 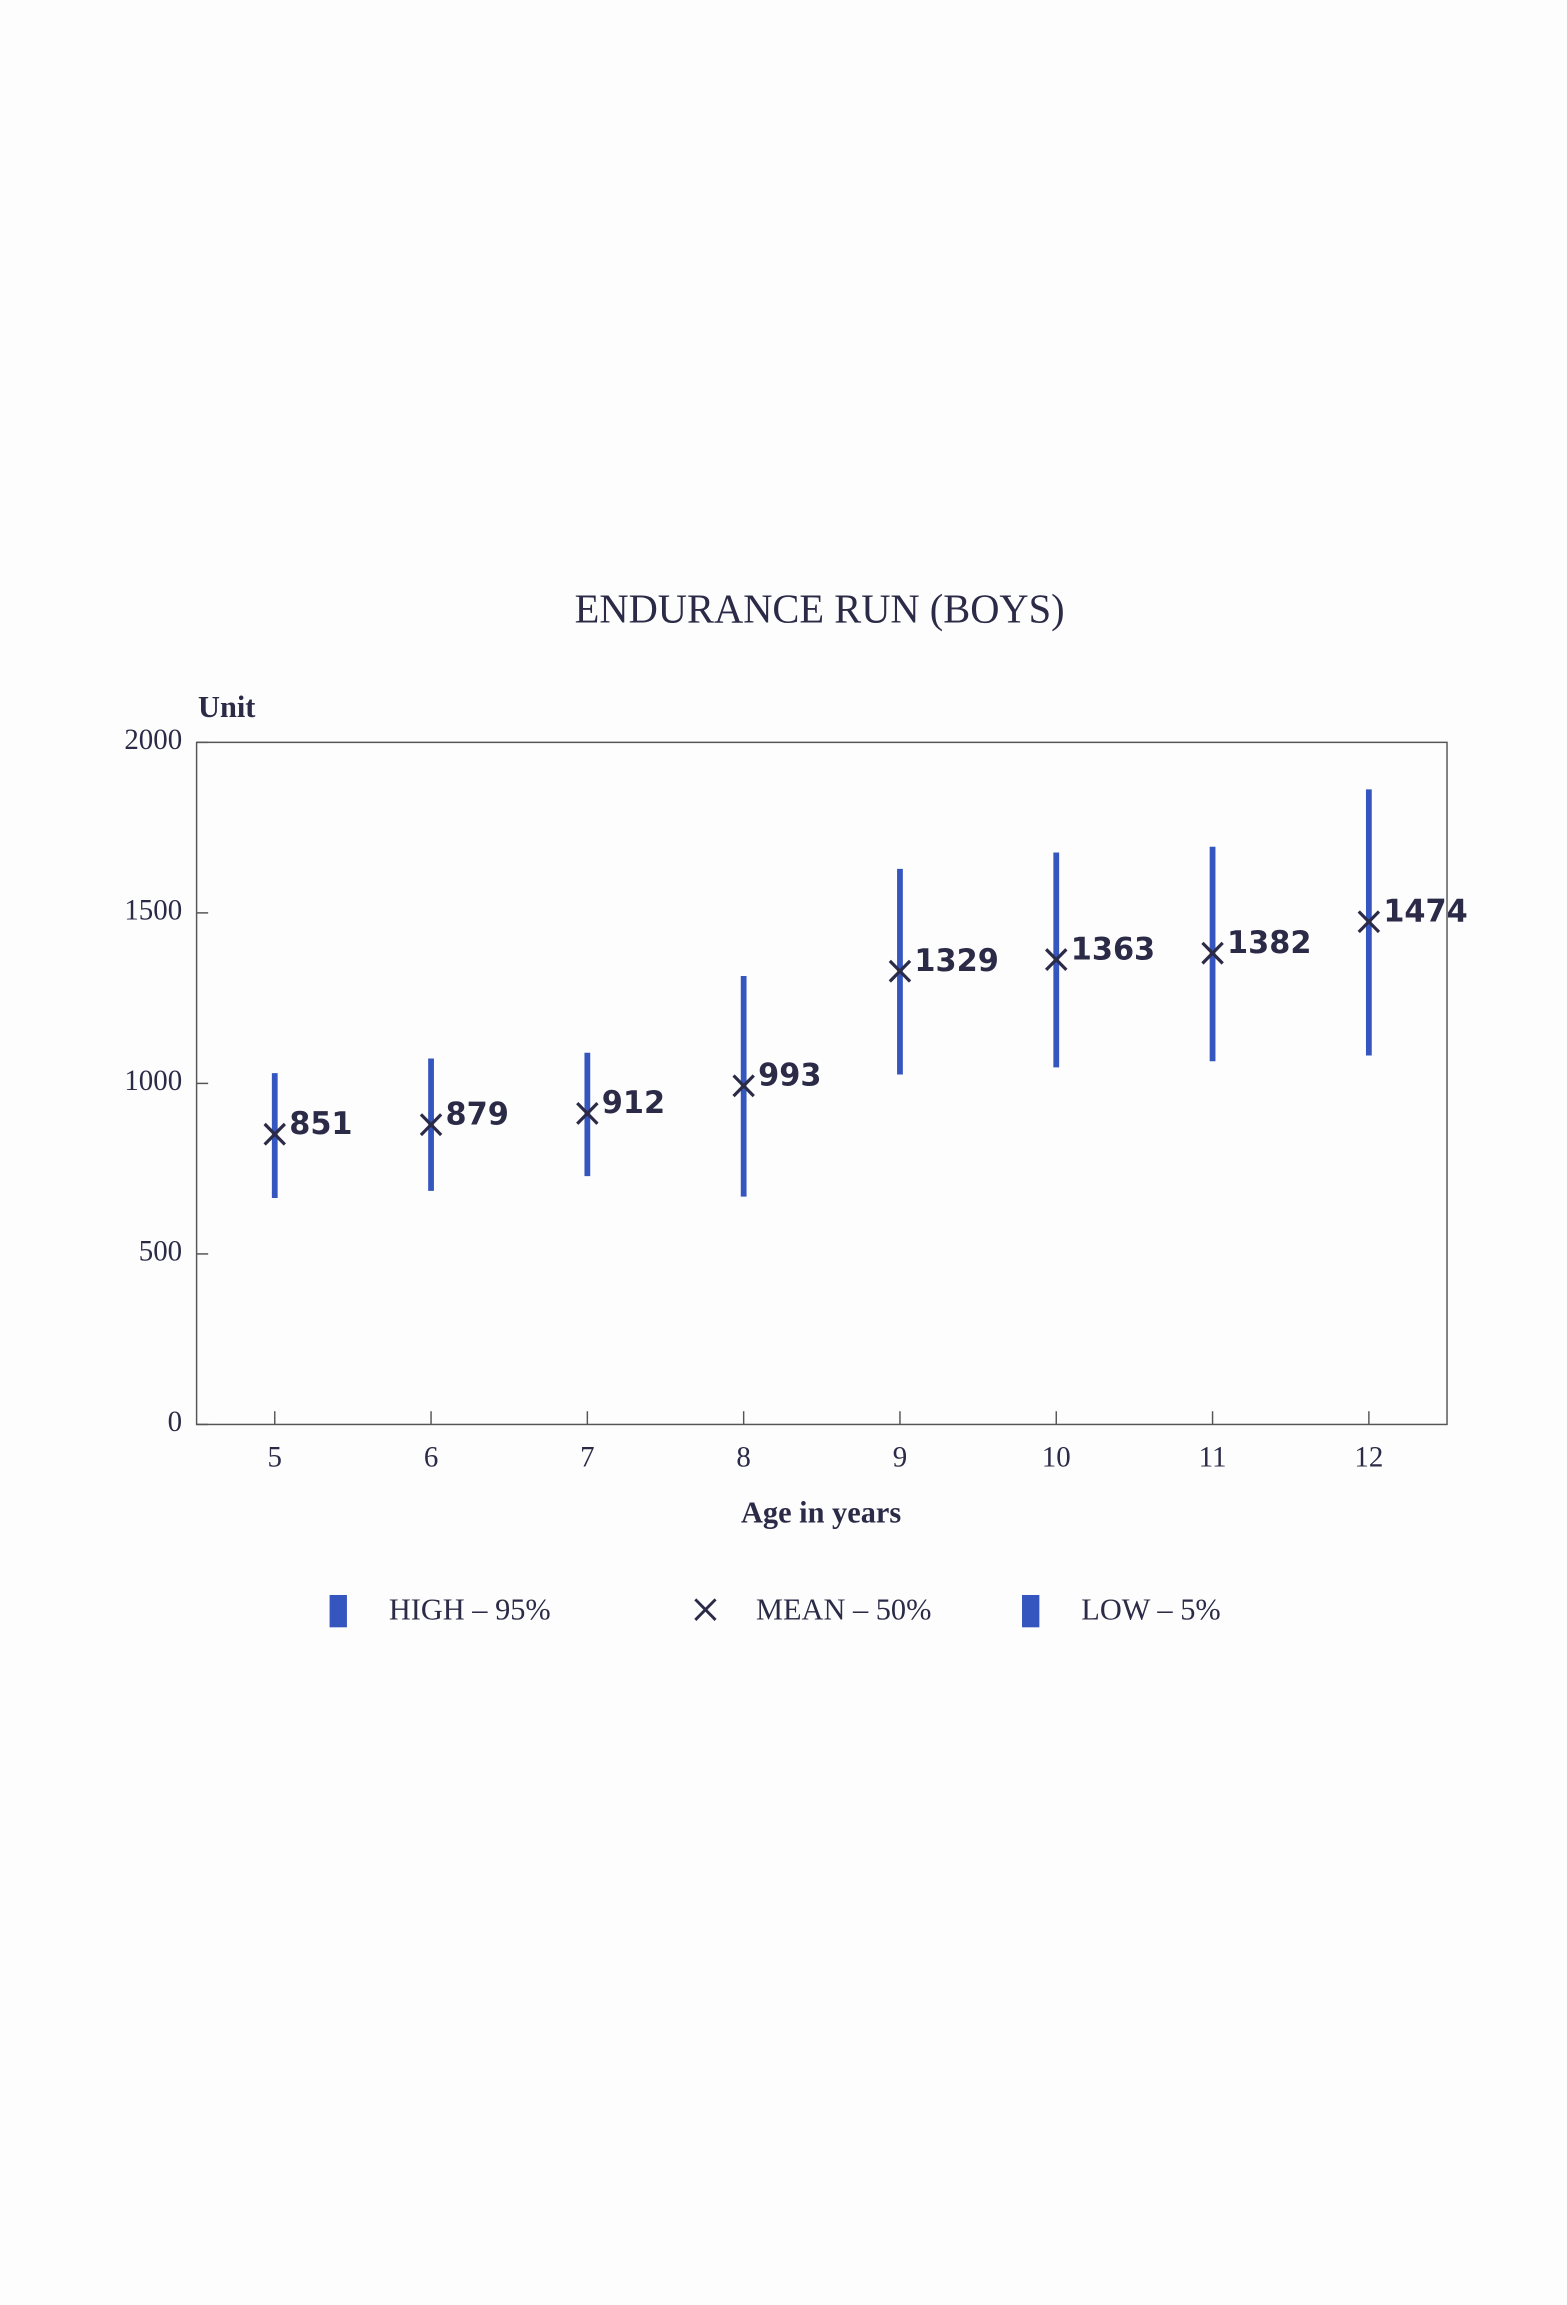 I want to click on value-label: 1329, so click(x=956, y=961).